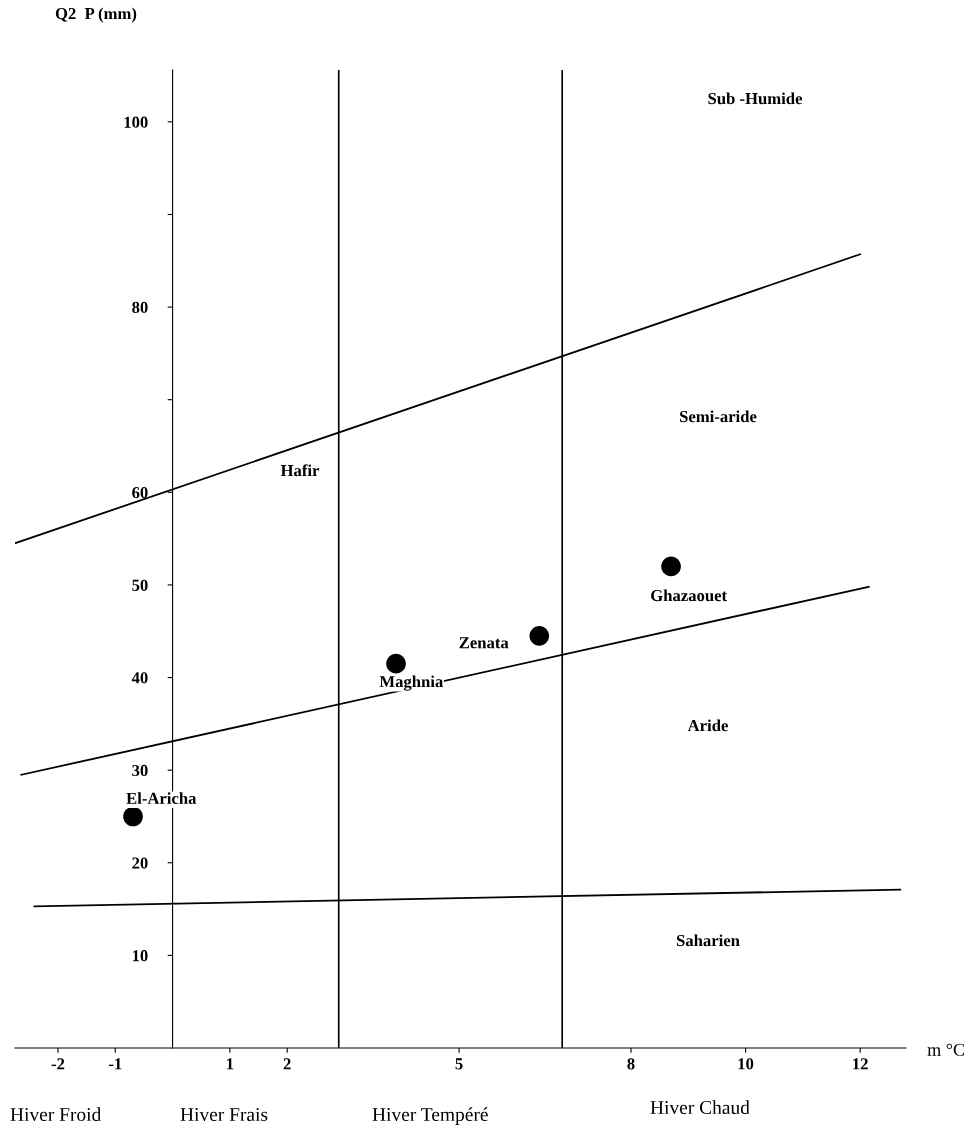  Describe the element at coordinates (300, 470) in the screenshot. I see `annotation: Hafir` at that location.